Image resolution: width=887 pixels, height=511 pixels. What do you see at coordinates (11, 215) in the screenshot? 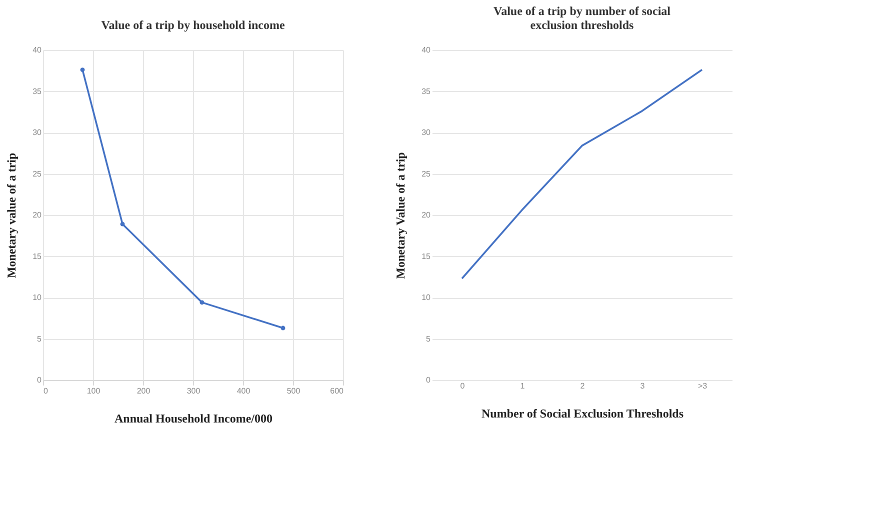
I see `y-axis-title: Monetary value of a trip` at bounding box center [11, 215].